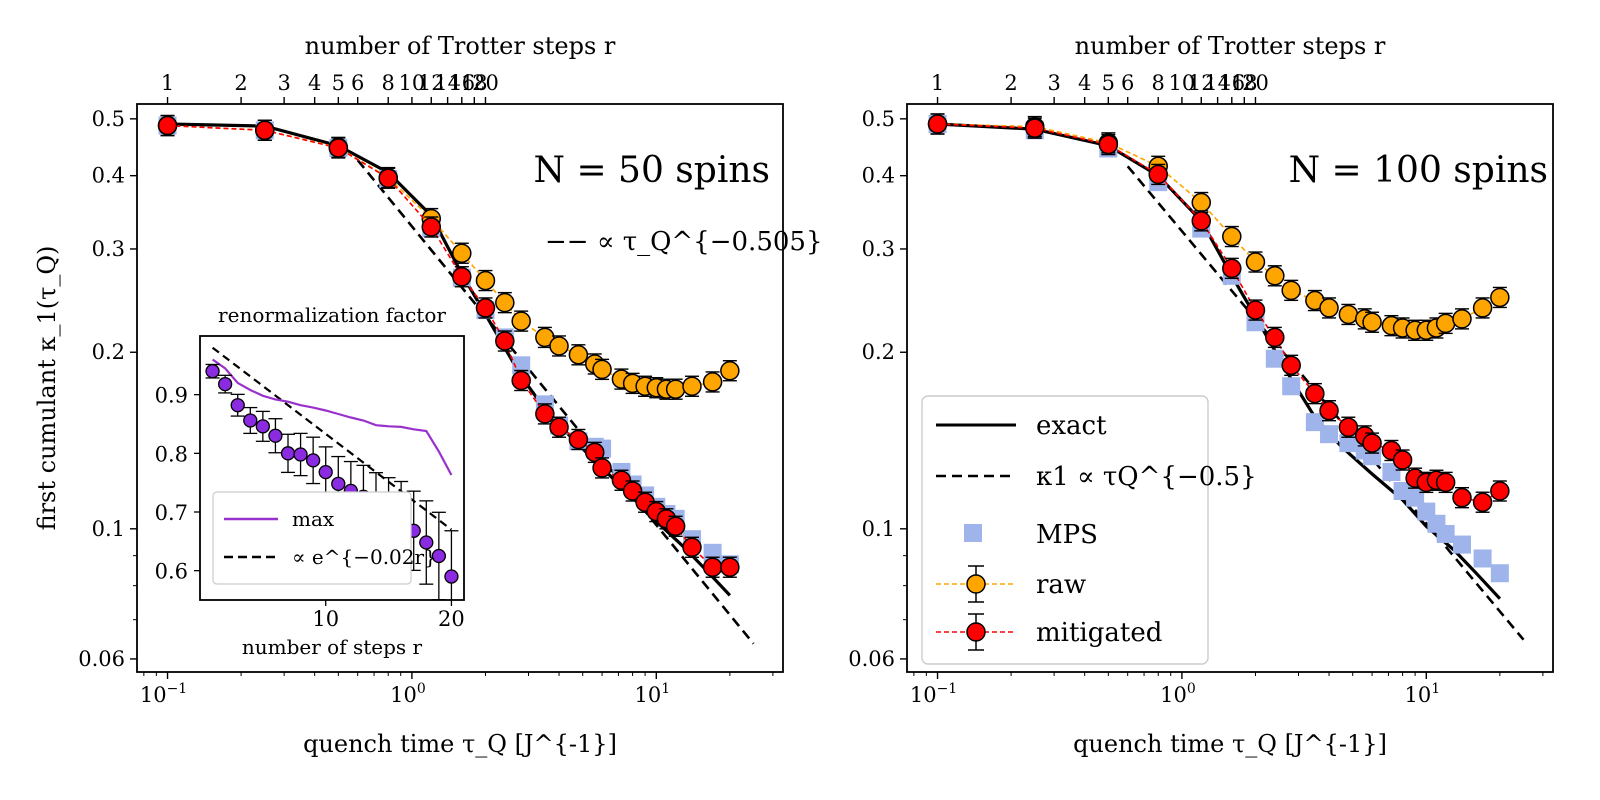  I want to click on y-tick-label: 0.2, so click(108, 352).